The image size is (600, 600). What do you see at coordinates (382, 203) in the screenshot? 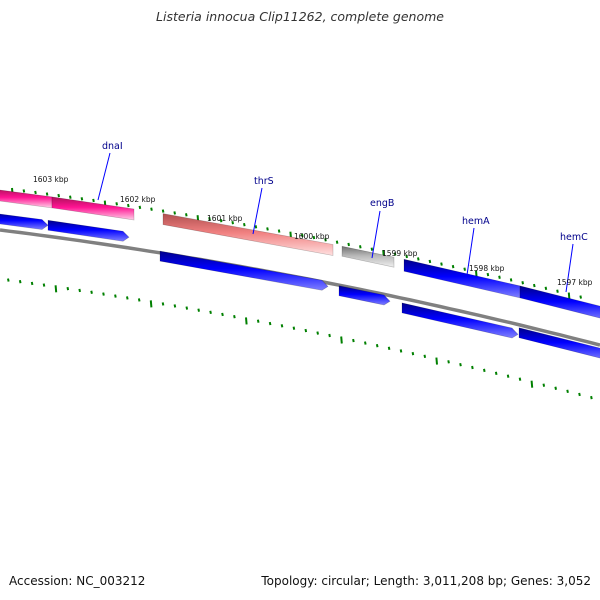
I see `gene-label-engb: engB` at bounding box center [382, 203].